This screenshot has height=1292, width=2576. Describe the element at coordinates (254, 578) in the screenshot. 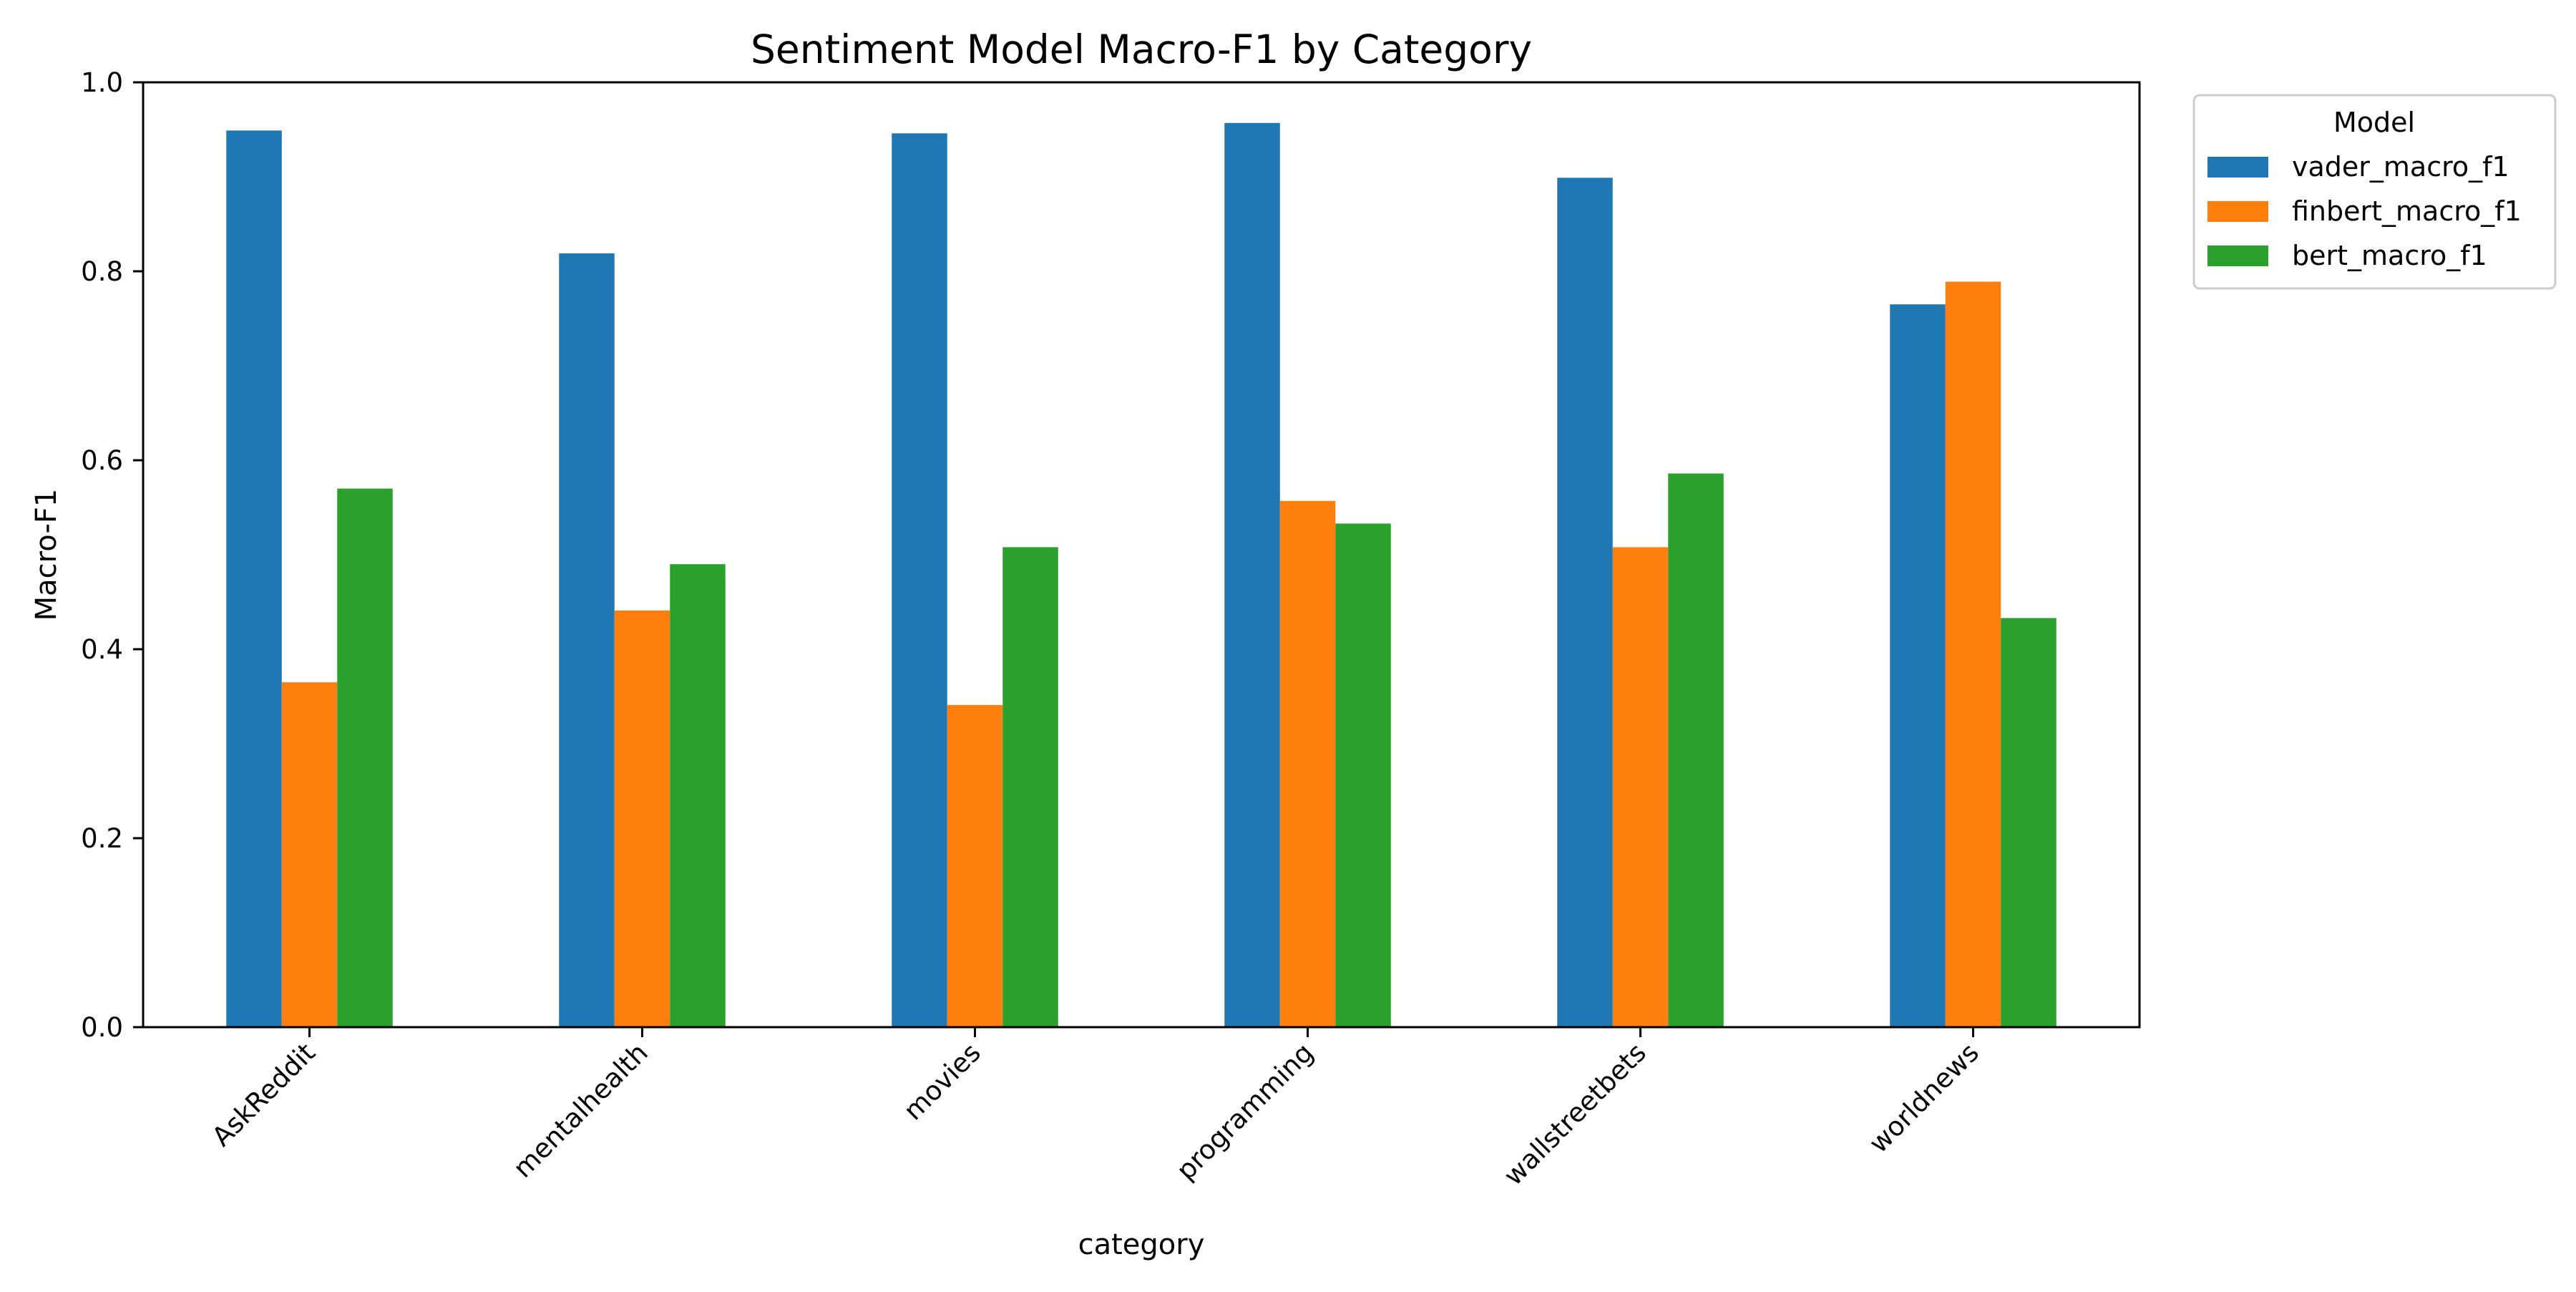

I see `bar-askreddit-vader-macro-f1` at that location.